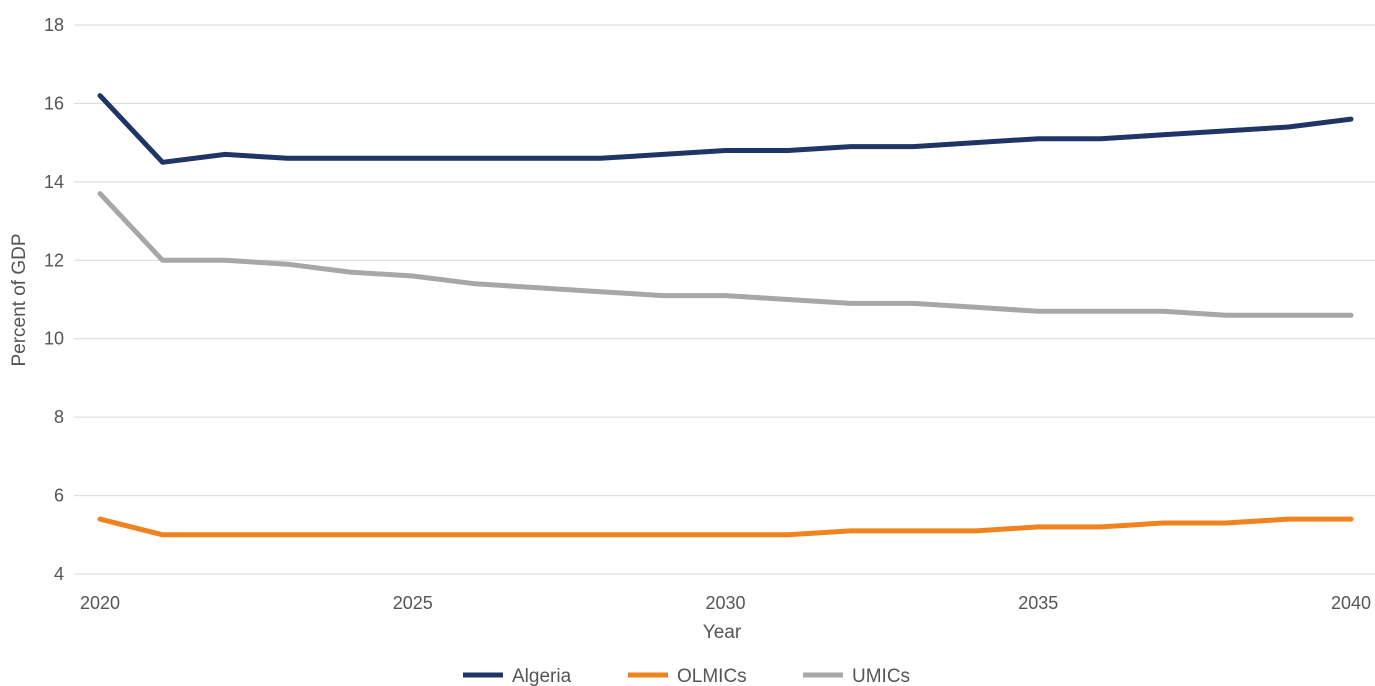 The width and height of the screenshot is (1375, 686). What do you see at coordinates (54, 339) in the screenshot?
I see `y-tick-label: 10` at bounding box center [54, 339].